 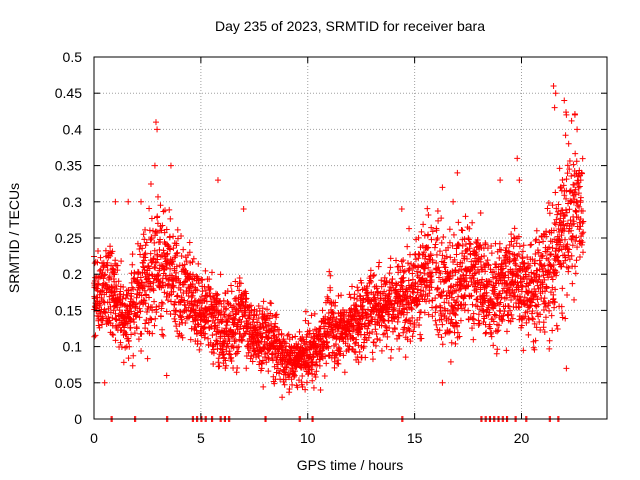 What do you see at coordinates (308, 438) in the screenshot?
I see `x-tick-label: 10` at bounding box center [308, 438].